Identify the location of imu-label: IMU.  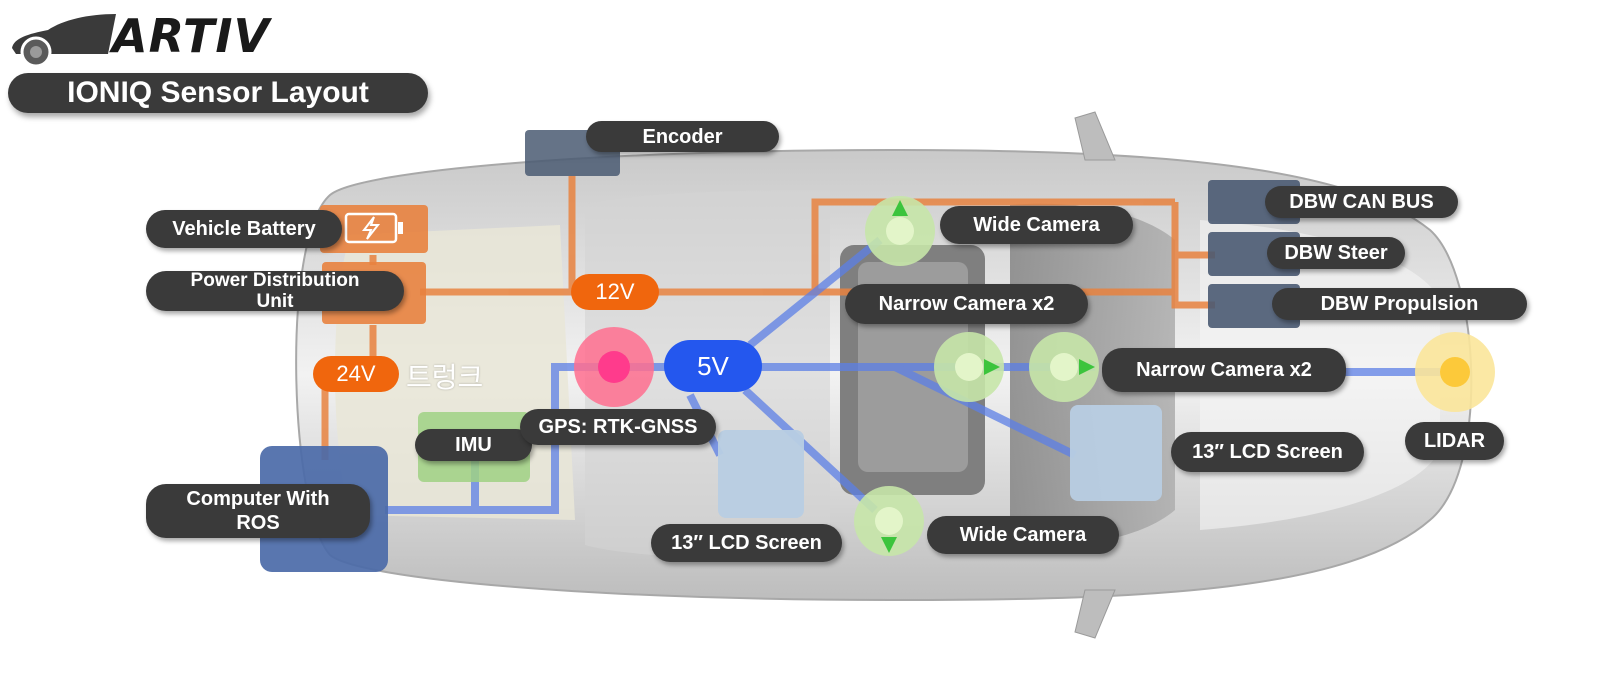
(473, 445).